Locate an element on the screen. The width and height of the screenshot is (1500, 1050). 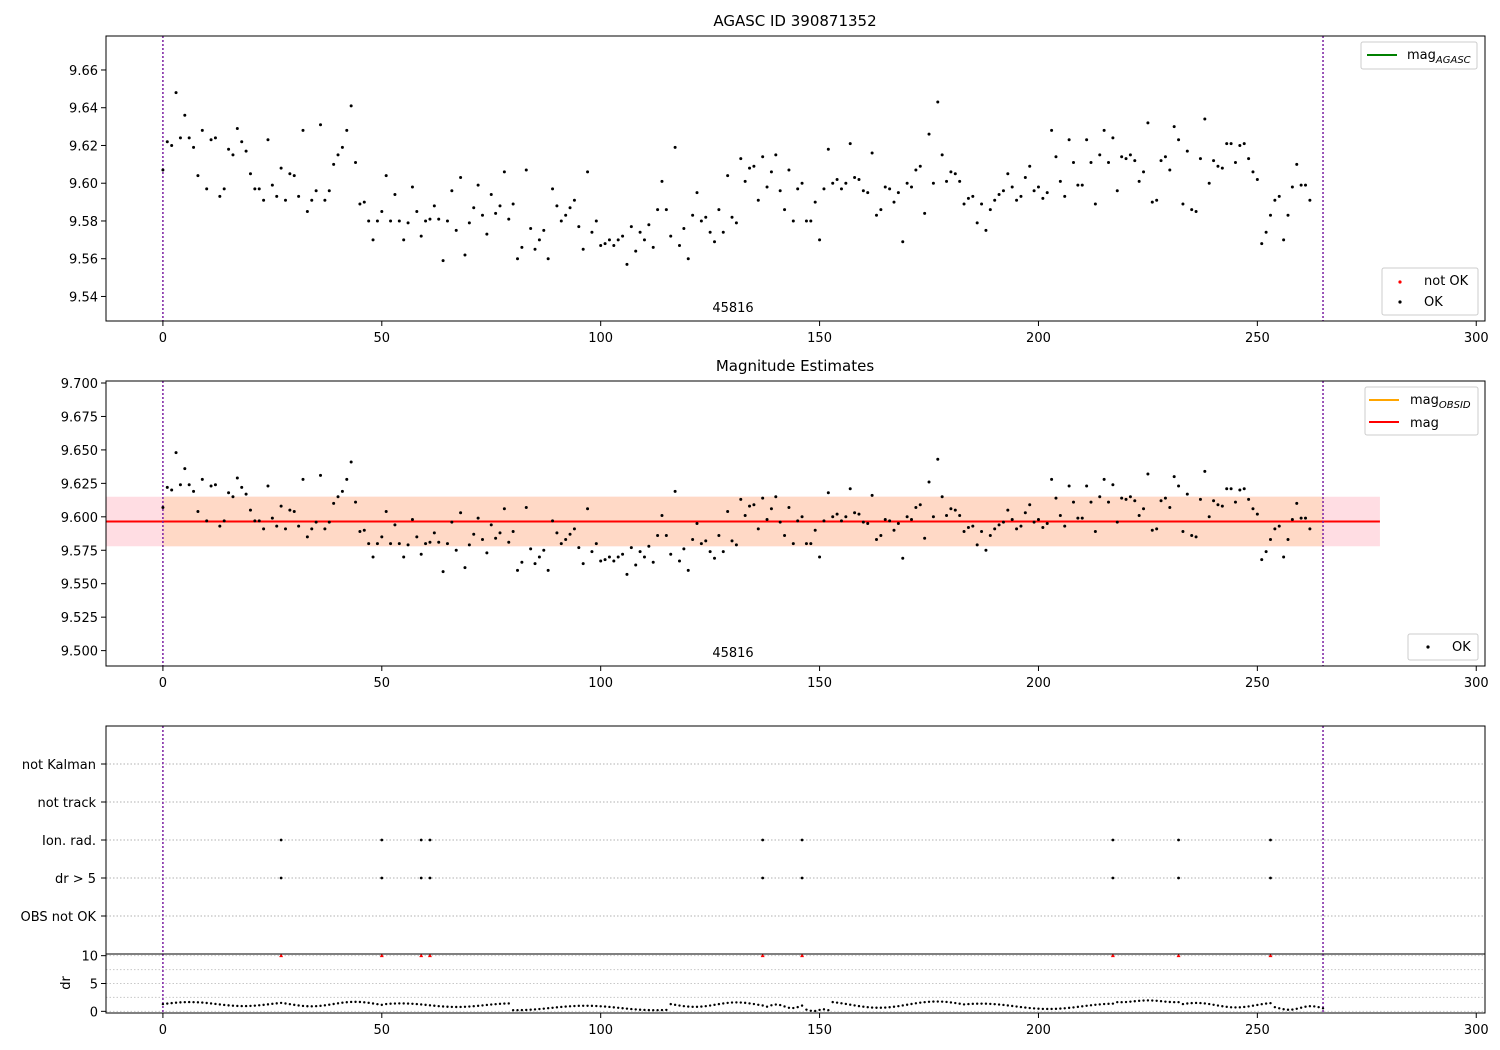
panel2-legend-upper: magOBSID mag is located at coordinates (1421, 411).